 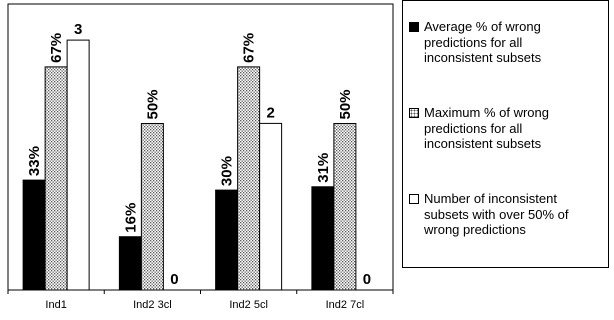 What do you see at coordinates (414, 27) in the screenshot?
I see `legend-swatch-black` at bounding box center [414, 27].